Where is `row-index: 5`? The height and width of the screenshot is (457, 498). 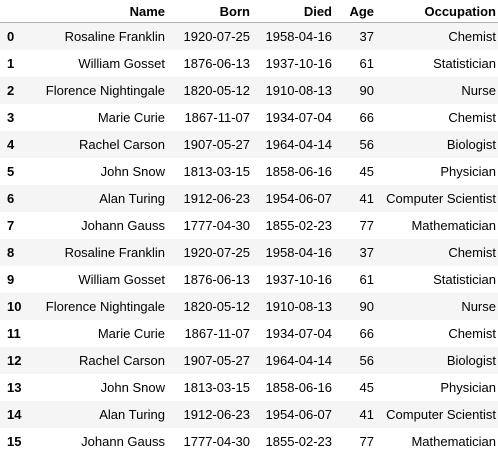
row-index: 5 is located at coordinates (11, 171).